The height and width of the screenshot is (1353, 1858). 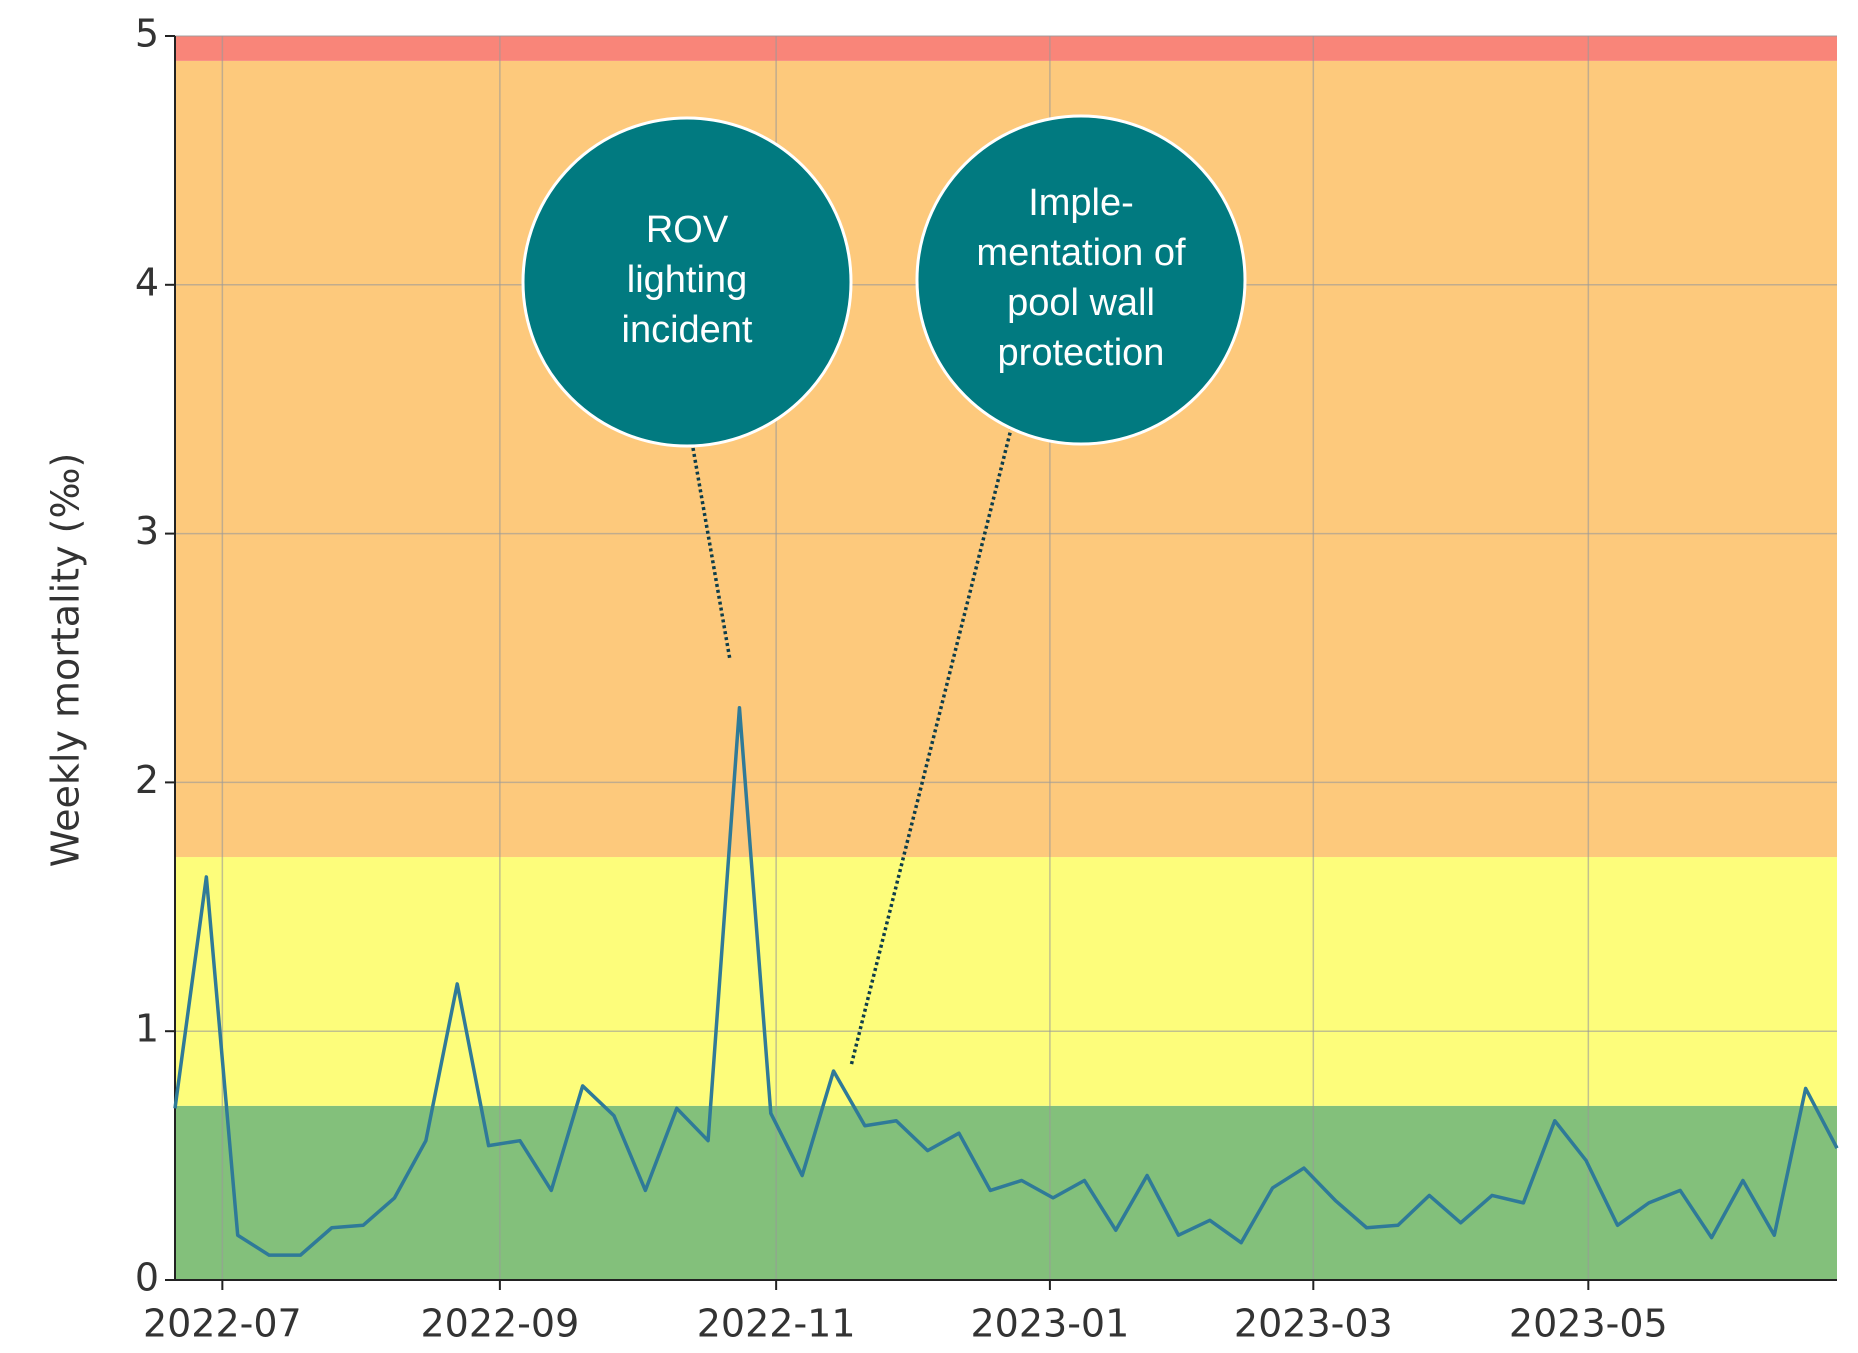 I want to click on annotation-text: protection, so click(x=1081, y=353).